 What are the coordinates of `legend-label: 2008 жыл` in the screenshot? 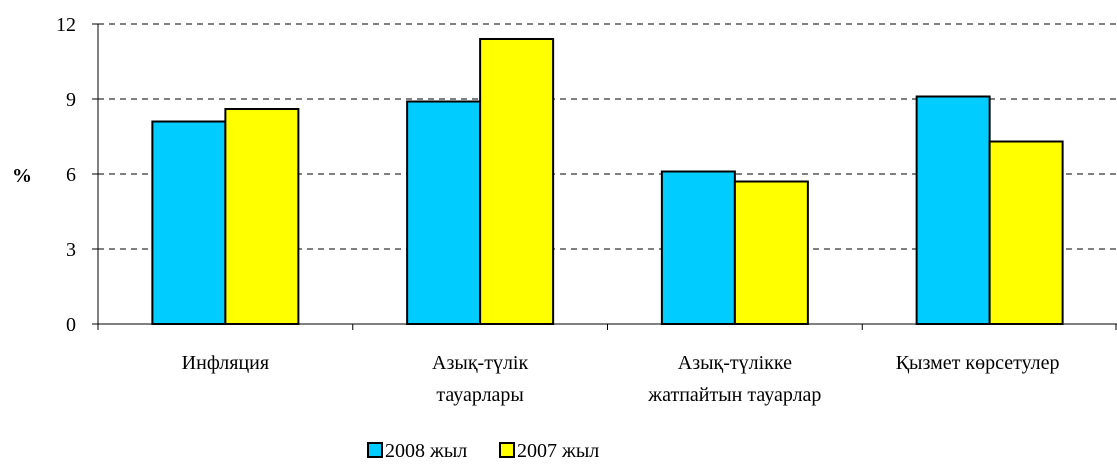 It's located at (426, 451).